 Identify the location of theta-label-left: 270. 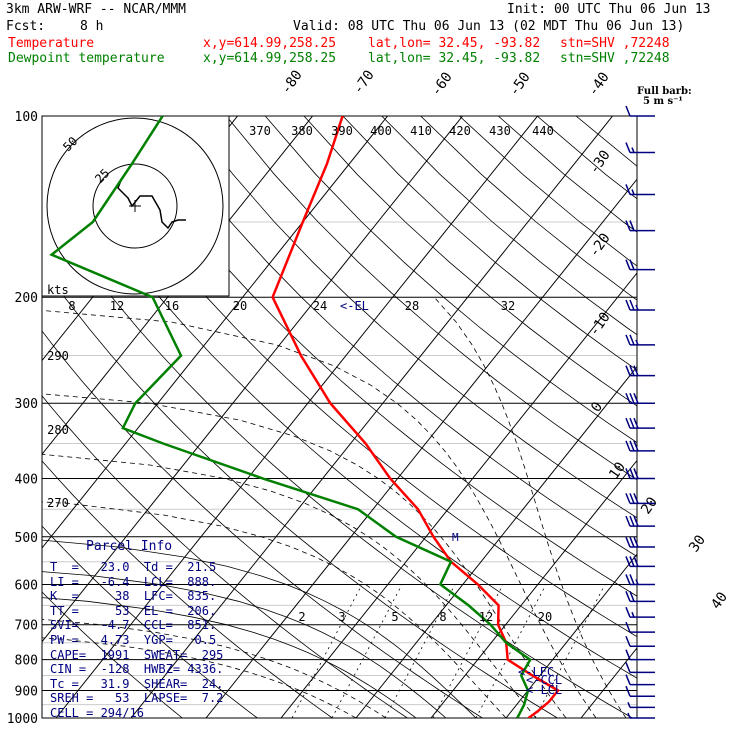
(58, 503).